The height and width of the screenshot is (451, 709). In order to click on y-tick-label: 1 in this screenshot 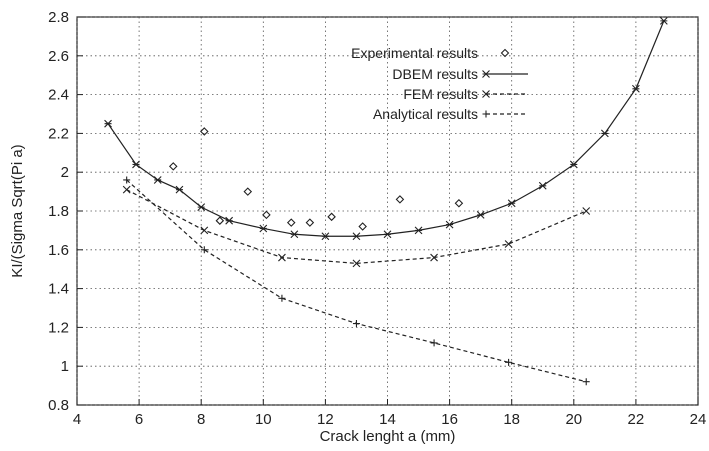, I will do `click(65, 366)`.